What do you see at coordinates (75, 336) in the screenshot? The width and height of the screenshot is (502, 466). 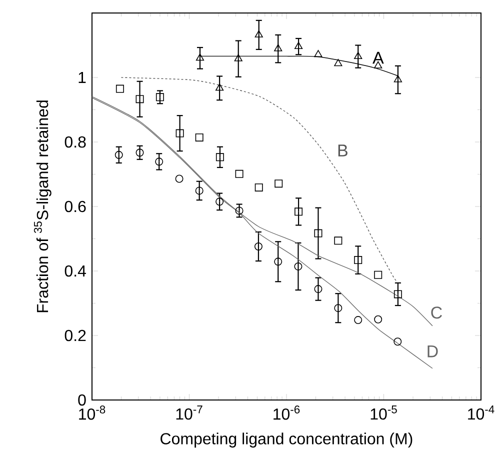 I see `y-tick-label: 0.2` at bounding box center [75, 336].